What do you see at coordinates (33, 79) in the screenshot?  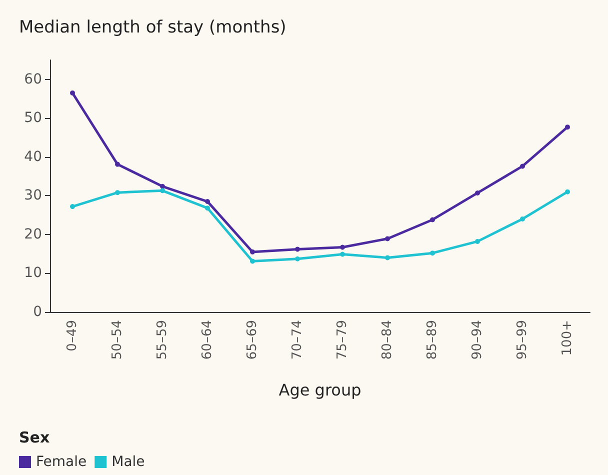 I see `y-tick-label: 60` at bounding box center [33, 79].